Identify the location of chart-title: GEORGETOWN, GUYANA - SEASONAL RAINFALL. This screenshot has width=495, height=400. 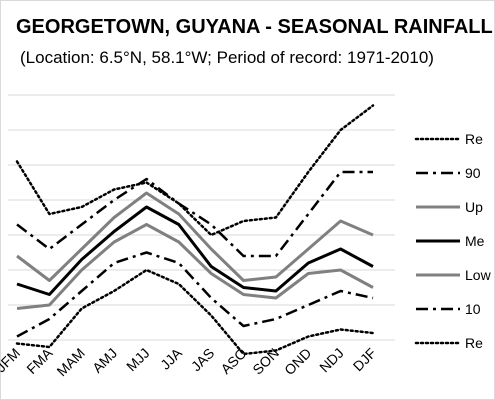
(254, 27).